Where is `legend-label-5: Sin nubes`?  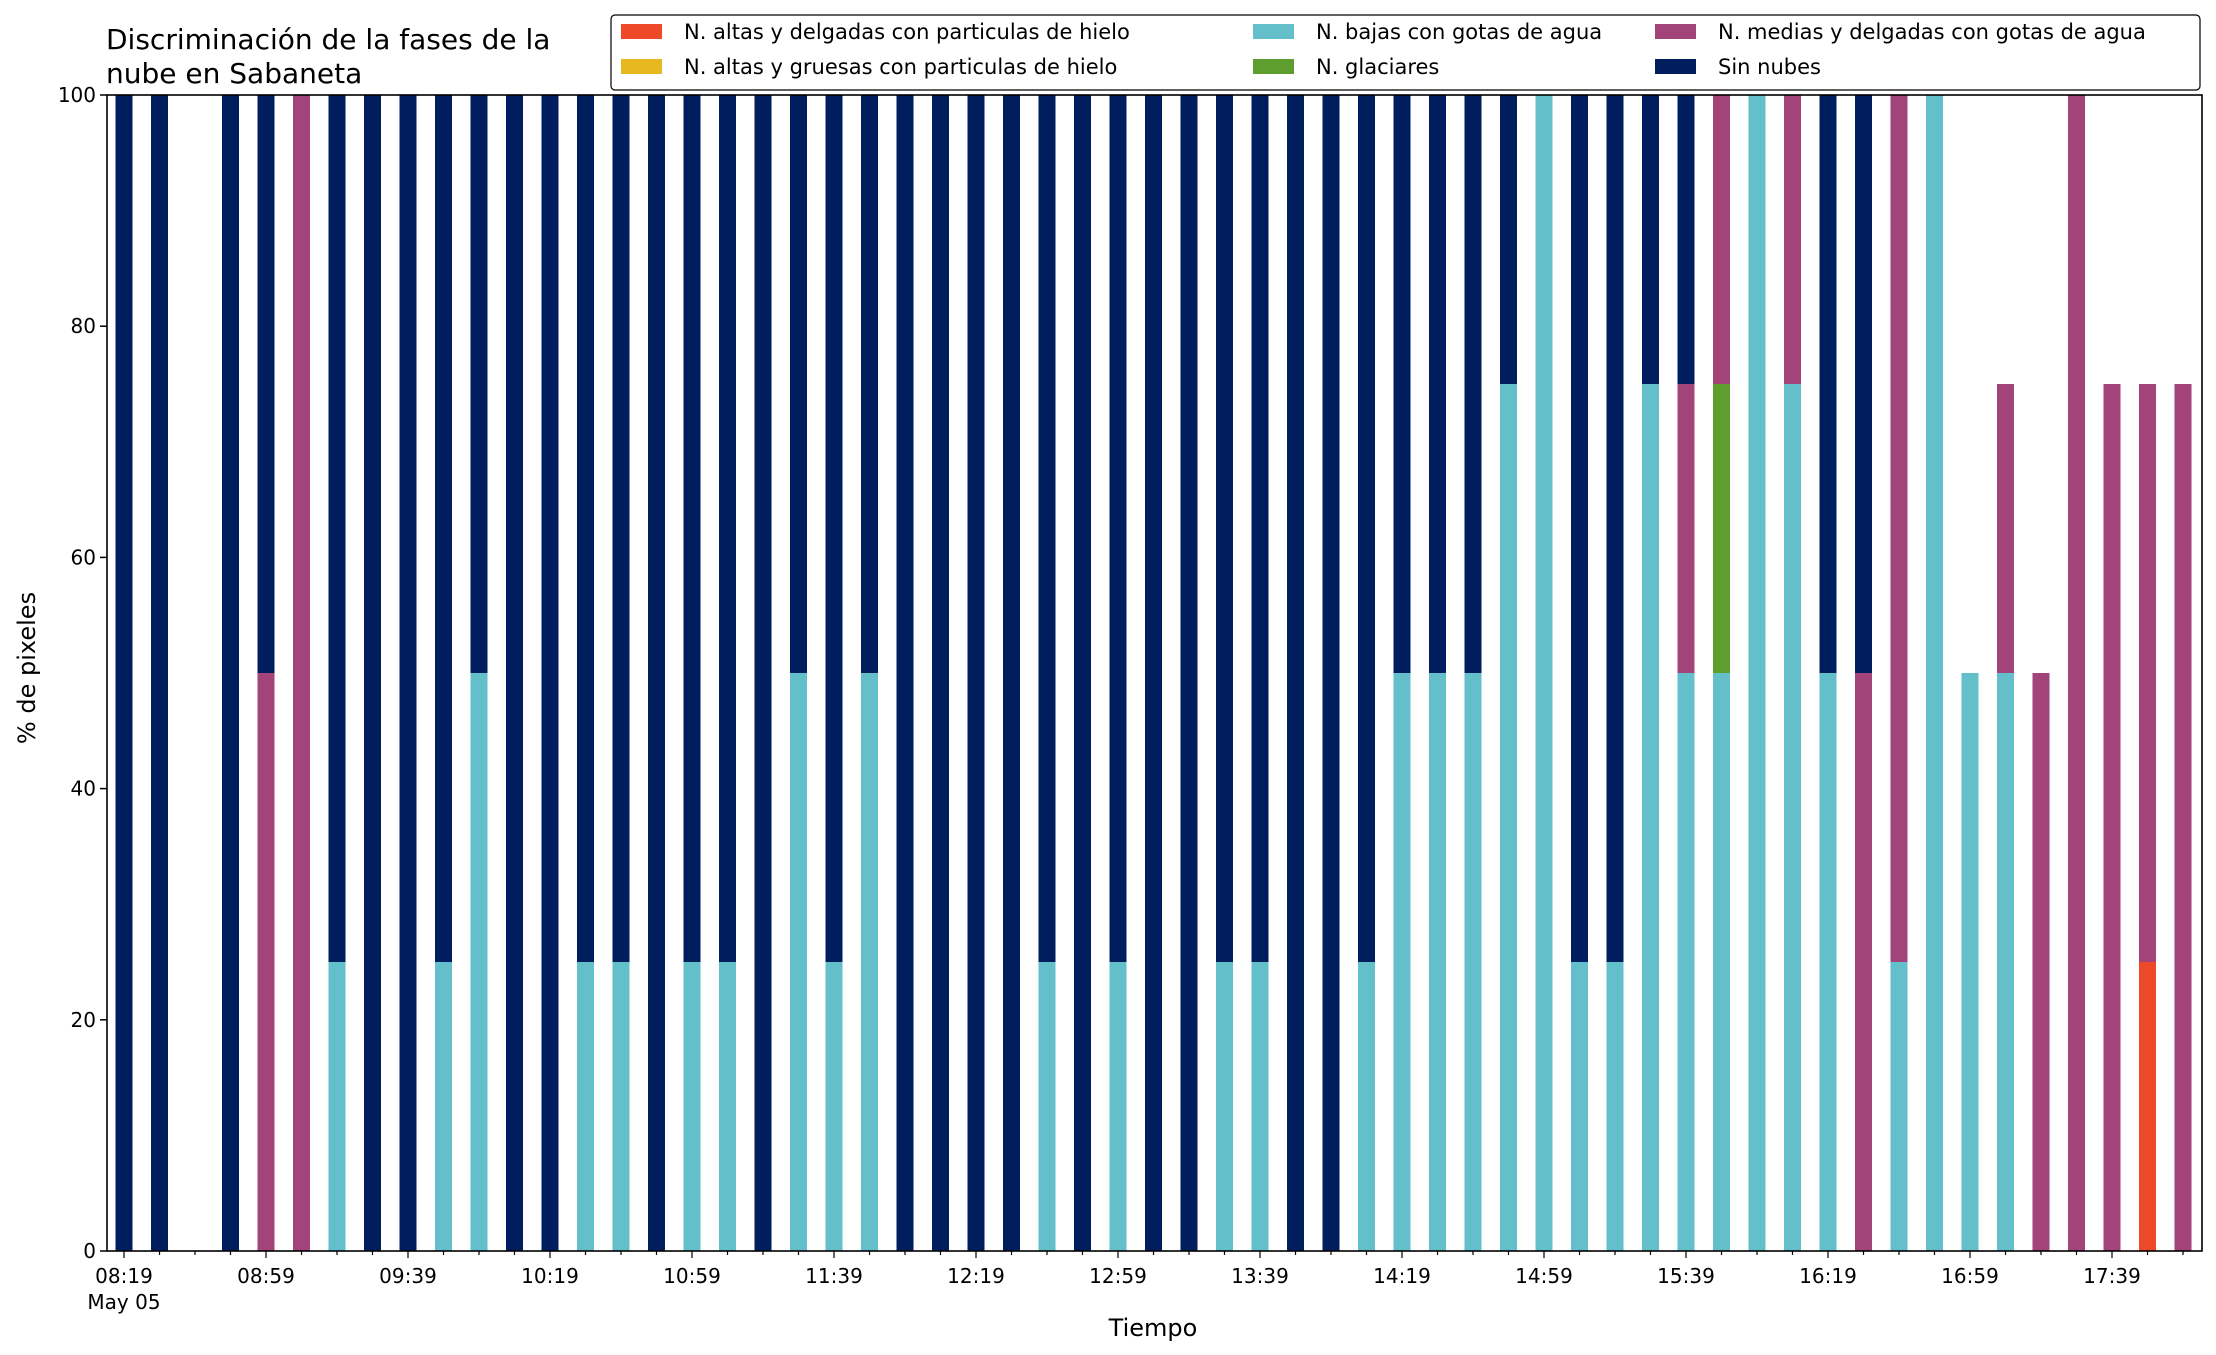 legend-label-5: Sin nubes is located at coordinates (1769, 67).